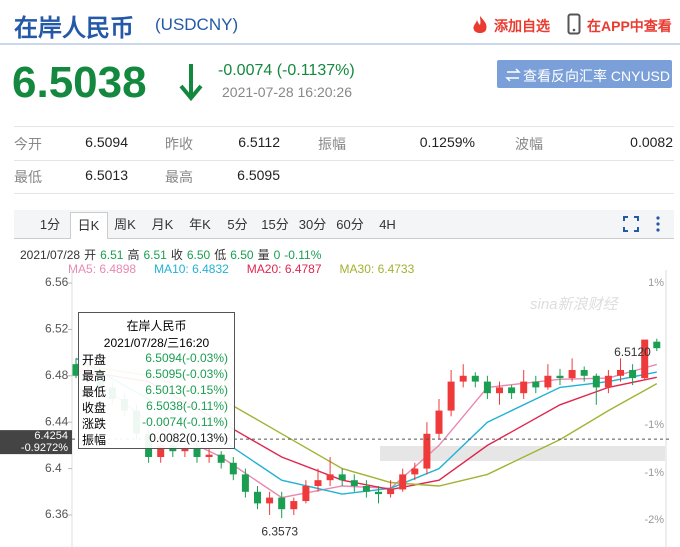  I want to click on down-arrow, so click(191, 83).